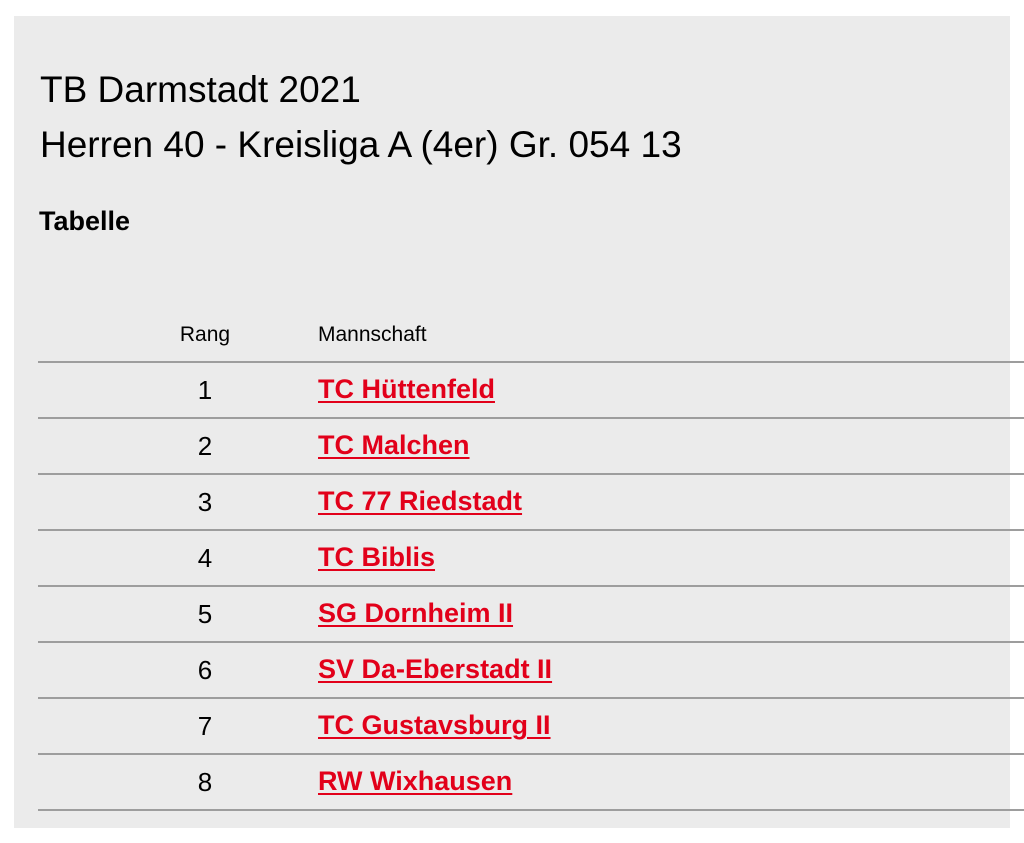 This screenshot has width=1024, height=843. What do you see at coordinates (531, 615) in the screenshot?
I see `table-row: 5 SG Dornheim II` at bounding box center [531, 615].